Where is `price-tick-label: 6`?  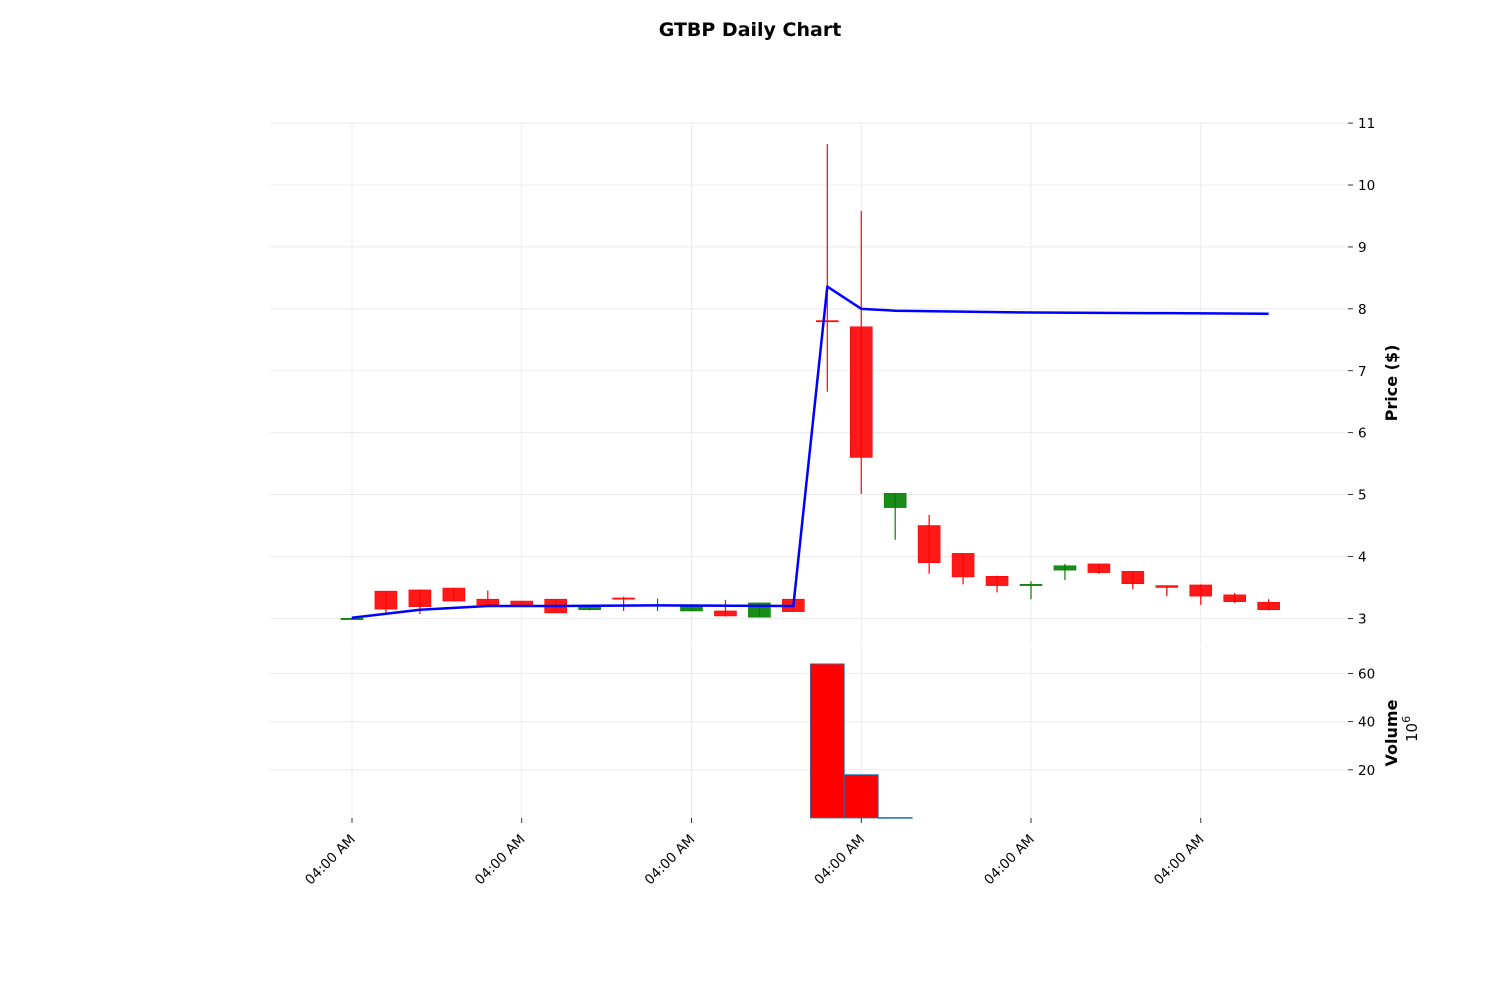
price-tick-label: 6 is located at coordinates (1362, 434).